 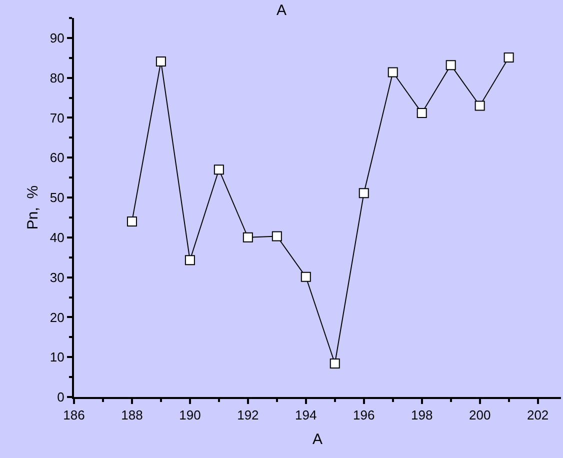 I want to click on y-tick-label: 30, so click(x=57, y=277).